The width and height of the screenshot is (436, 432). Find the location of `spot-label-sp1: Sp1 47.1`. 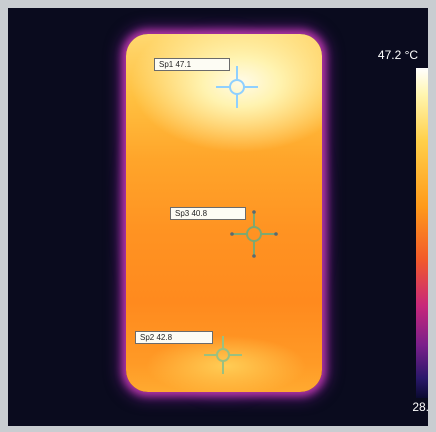

spot-label-sp1: Sp1 47.1 is located at coordinates (192, 64).